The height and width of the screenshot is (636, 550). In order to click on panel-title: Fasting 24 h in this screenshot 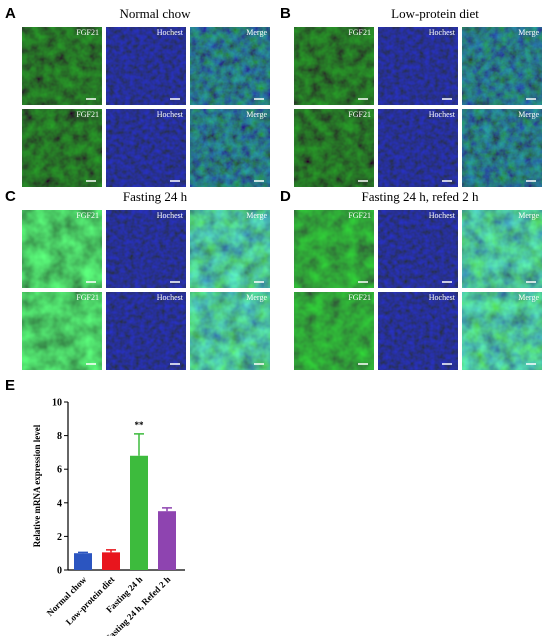, I will do `click(155, 196)`.